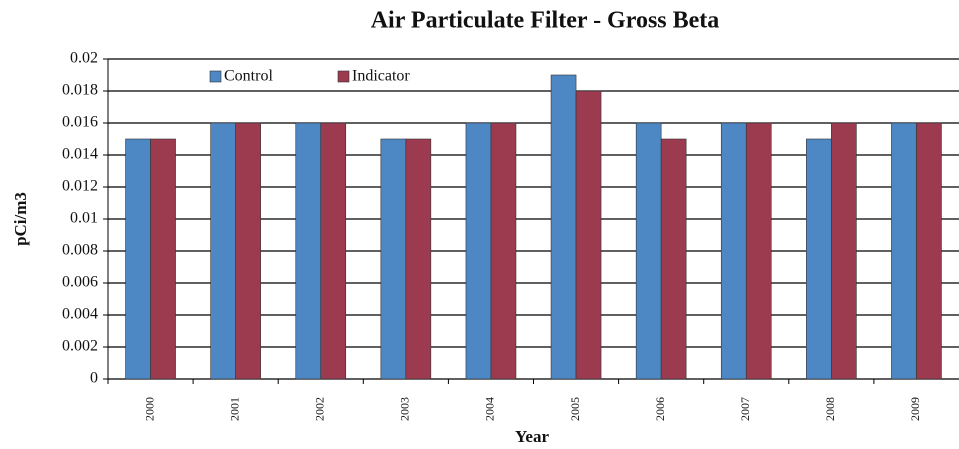 This screenshot has width=959, height=449. What do you see at coordinates (80, 346) in the screenshot?
I see `y-tick-label: 0.002` at bounding box center [80, 346].